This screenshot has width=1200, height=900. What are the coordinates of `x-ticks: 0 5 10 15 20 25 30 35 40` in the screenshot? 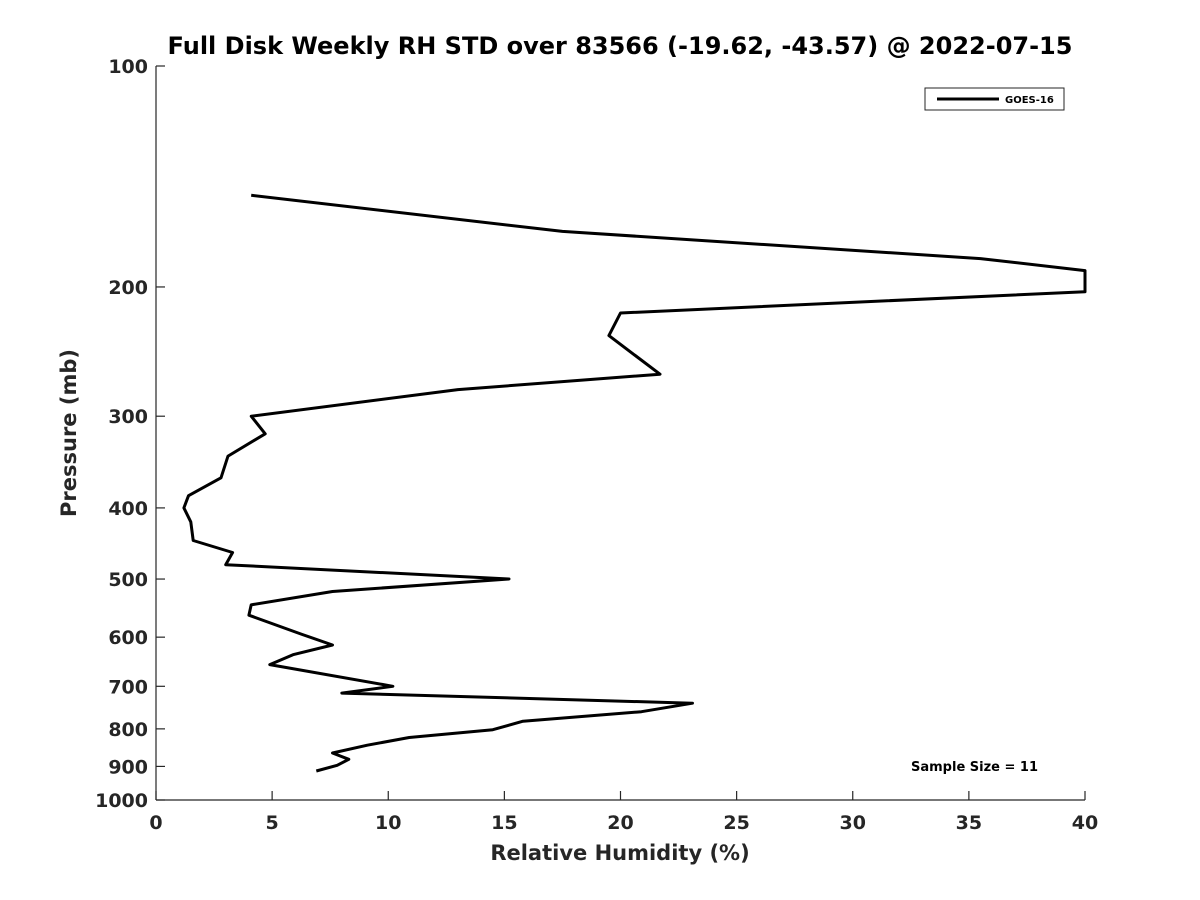 It's located at (623, 812).